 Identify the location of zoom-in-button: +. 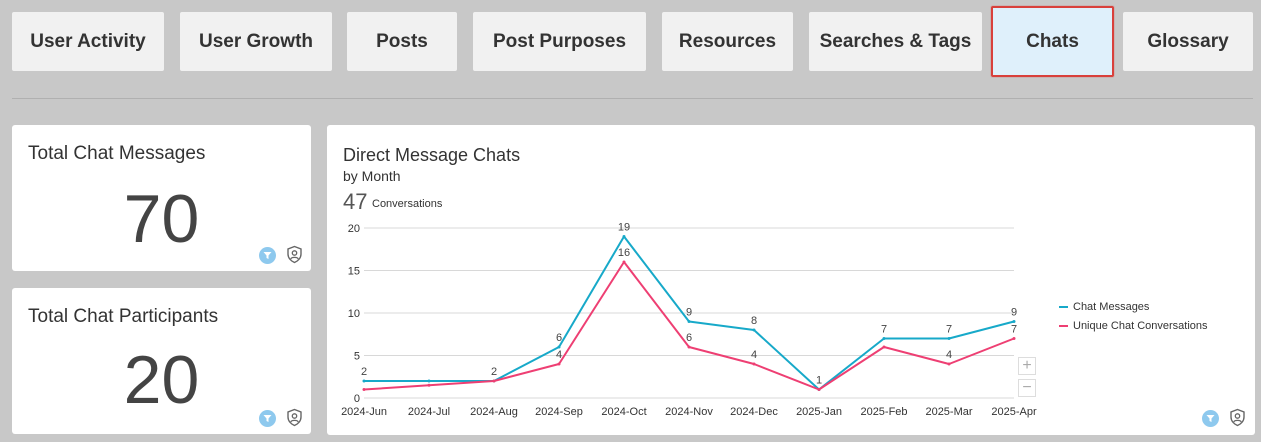
(1027, 366).